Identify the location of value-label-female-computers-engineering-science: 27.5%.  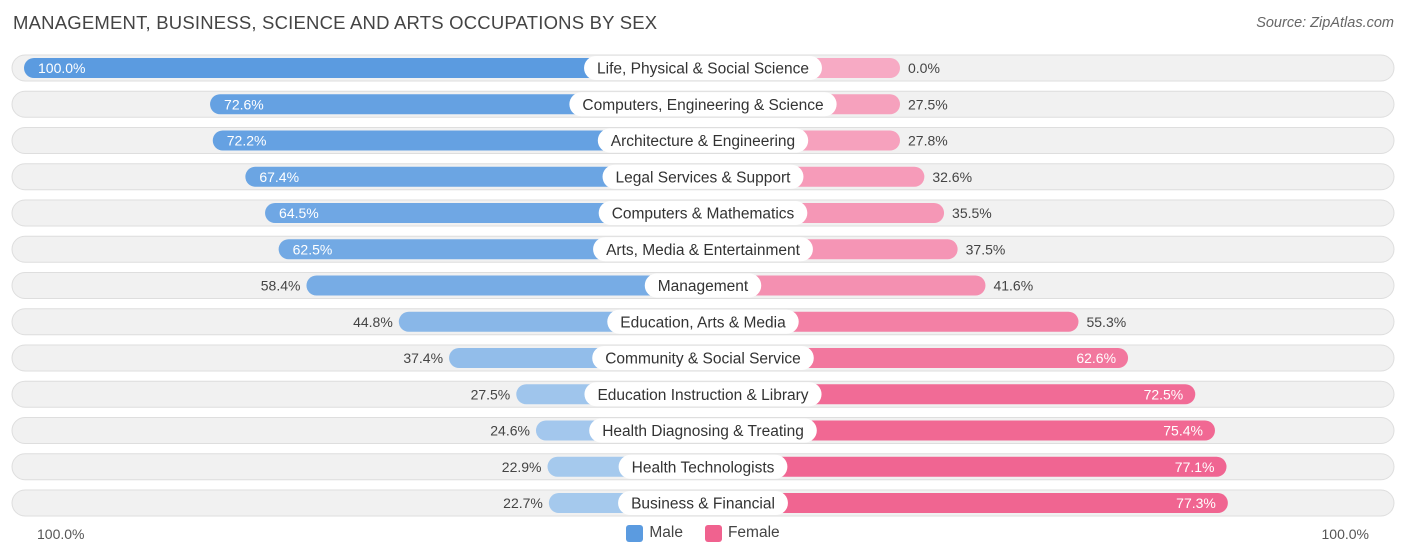
(928, 104).